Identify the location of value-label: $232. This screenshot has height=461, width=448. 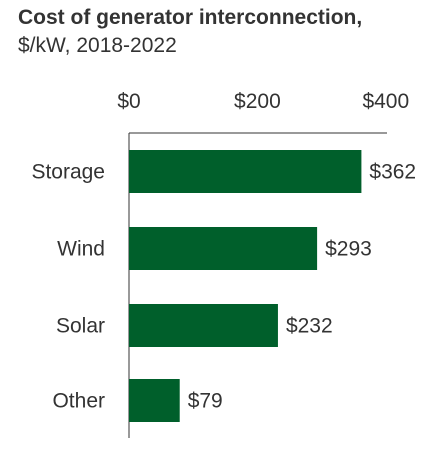
(309, 326).